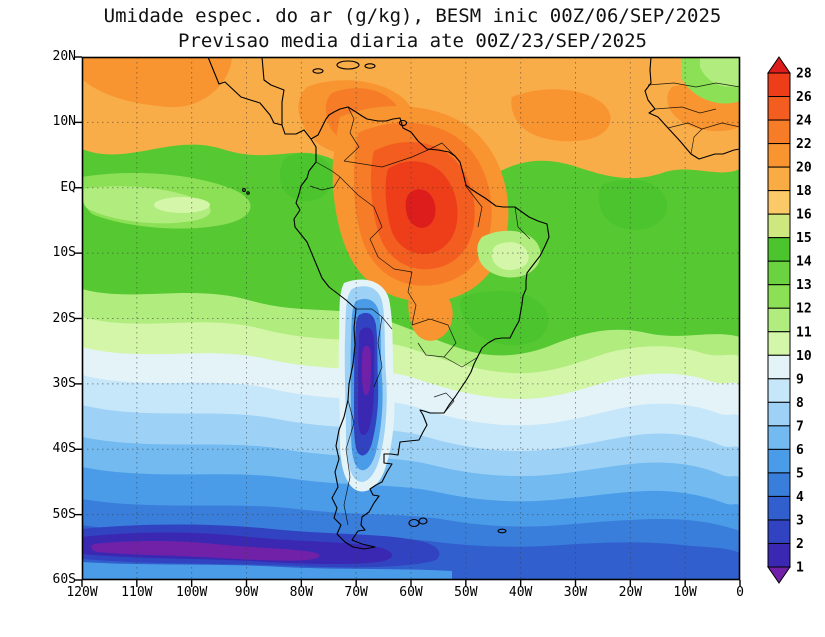 This screenshot has height=637, width=825. I want to click on lon-tick-label: 20W, so click(630, 592).